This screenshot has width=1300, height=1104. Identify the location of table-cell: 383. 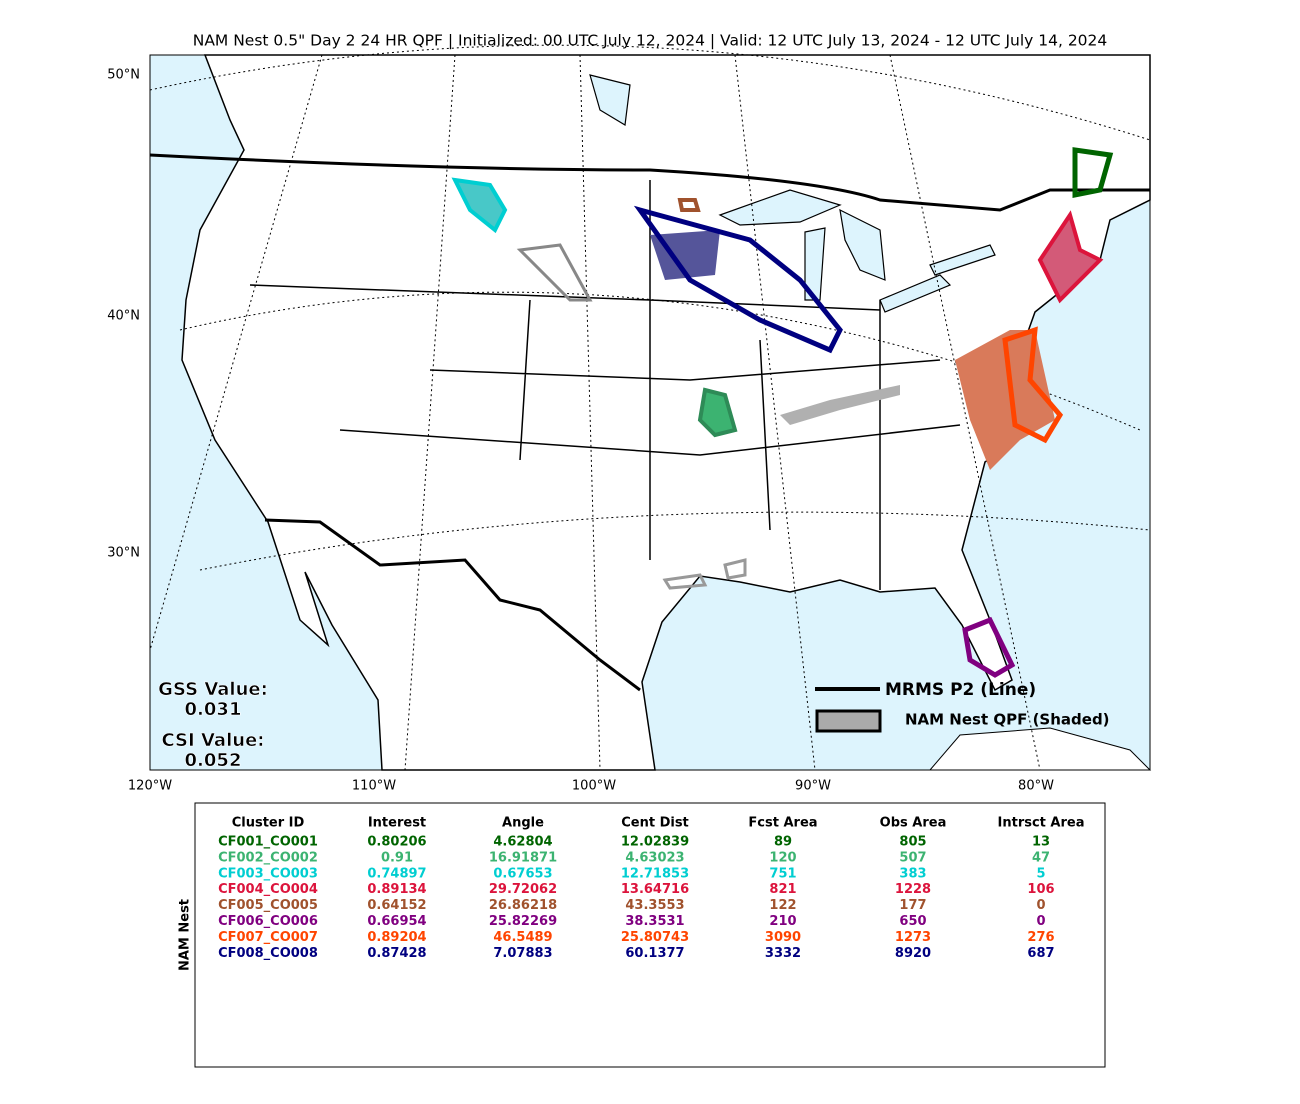
(912, 873).